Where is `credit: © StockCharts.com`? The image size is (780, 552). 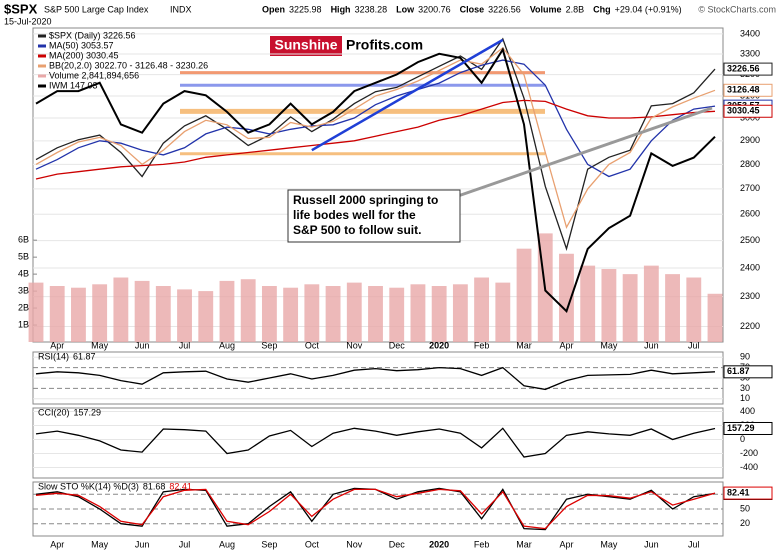 credit: © StockCharts.com is located at coordinates (737, 9).